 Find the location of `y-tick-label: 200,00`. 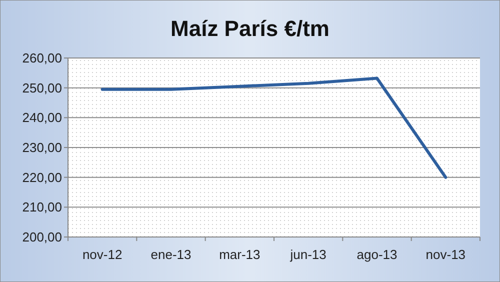

y-tick-label: 200,00 is located at coordinates (42, 237).